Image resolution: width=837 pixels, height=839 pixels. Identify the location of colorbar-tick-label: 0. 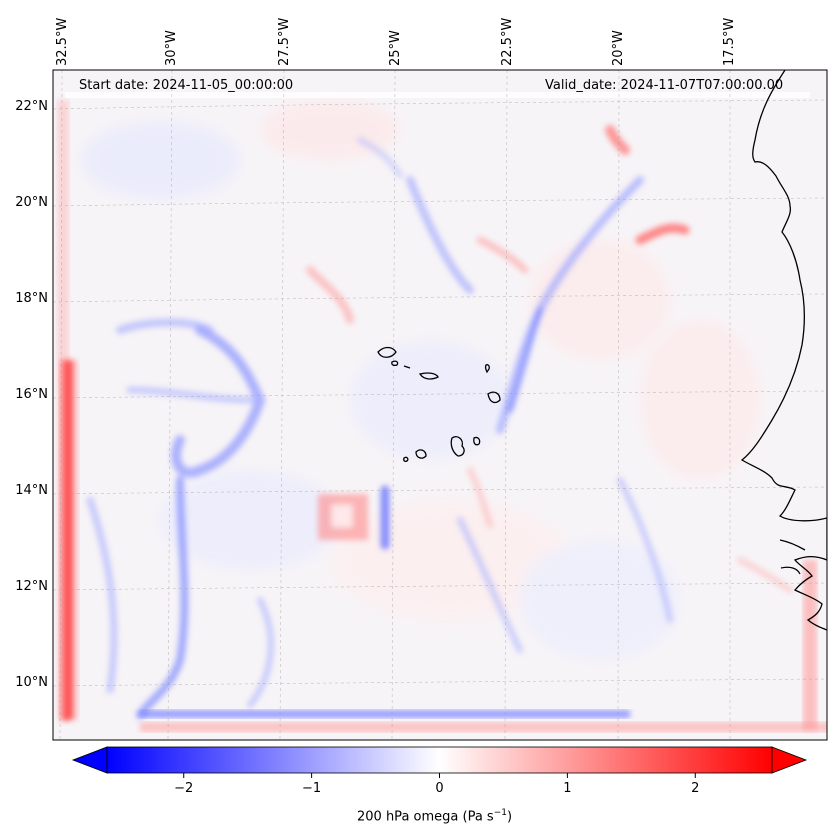
(439, 788).